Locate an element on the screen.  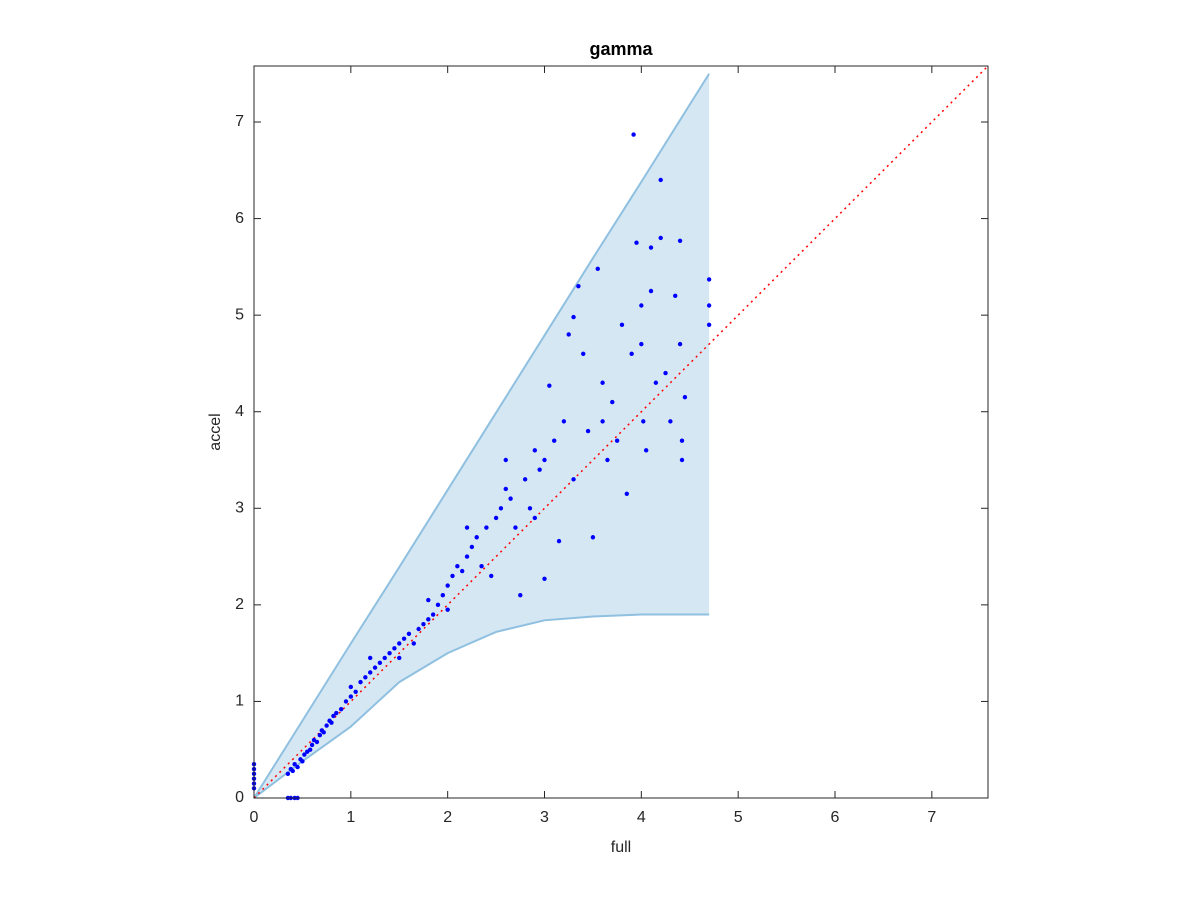
x-tick-label: 7 is located at coordinates (931, 817).